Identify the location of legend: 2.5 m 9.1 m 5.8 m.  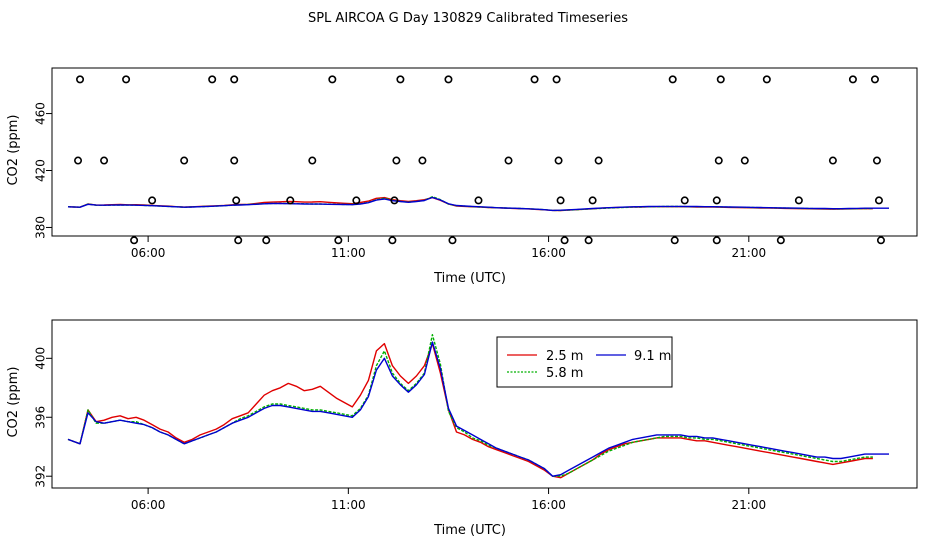
(584, 362).